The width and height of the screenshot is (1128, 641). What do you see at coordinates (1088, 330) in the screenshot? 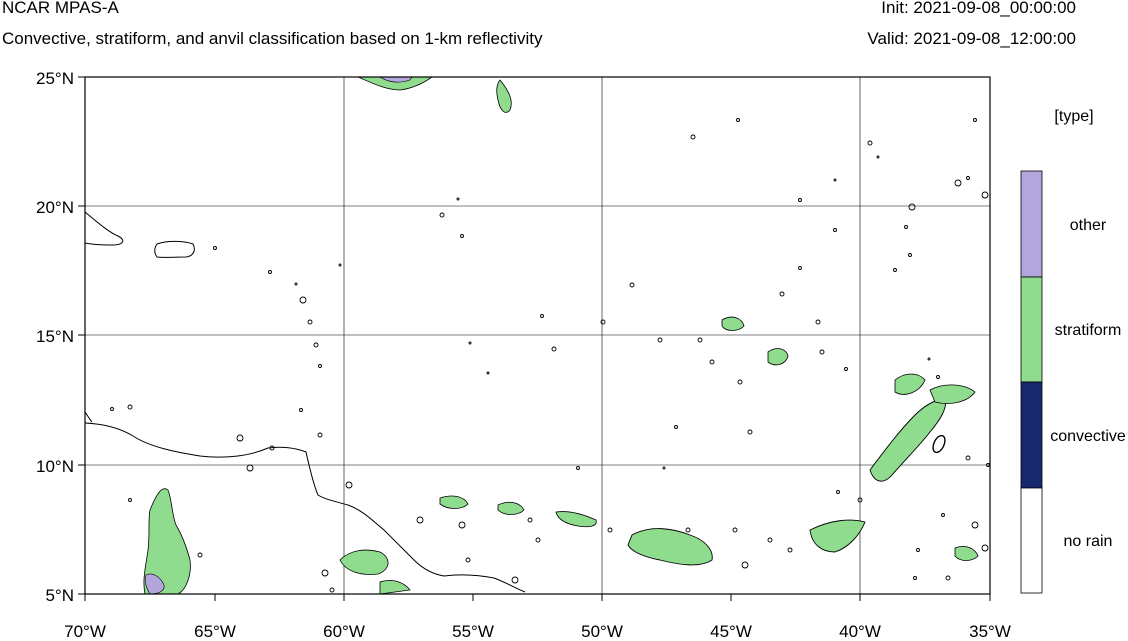
I see `colorbar-label: stratiform` at bounding box center [1088, 330].